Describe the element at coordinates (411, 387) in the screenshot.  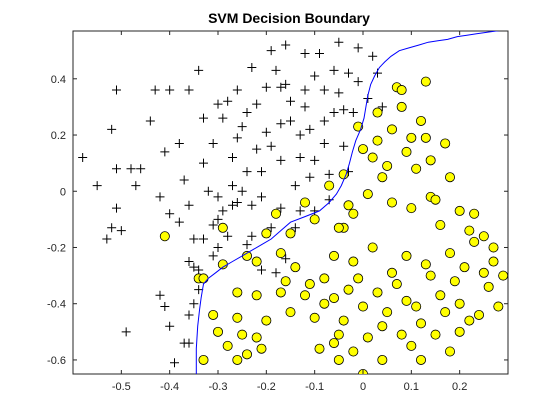
I see `x-tick-label: 0.1` at that location.